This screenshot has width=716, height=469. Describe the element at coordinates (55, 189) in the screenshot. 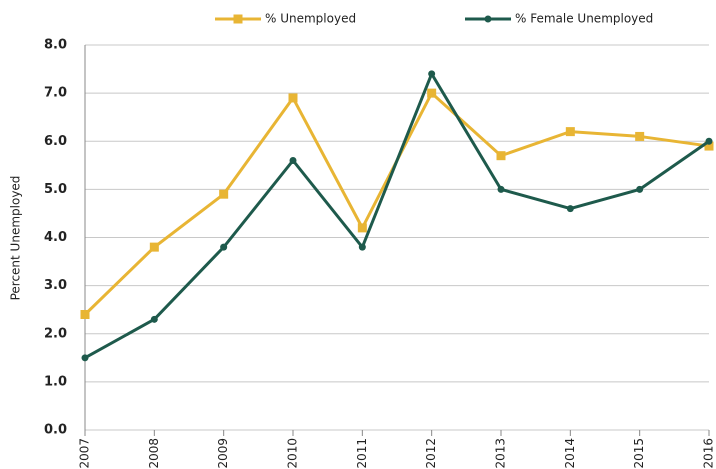

I see `y-tick-label: 5.0` at that location.